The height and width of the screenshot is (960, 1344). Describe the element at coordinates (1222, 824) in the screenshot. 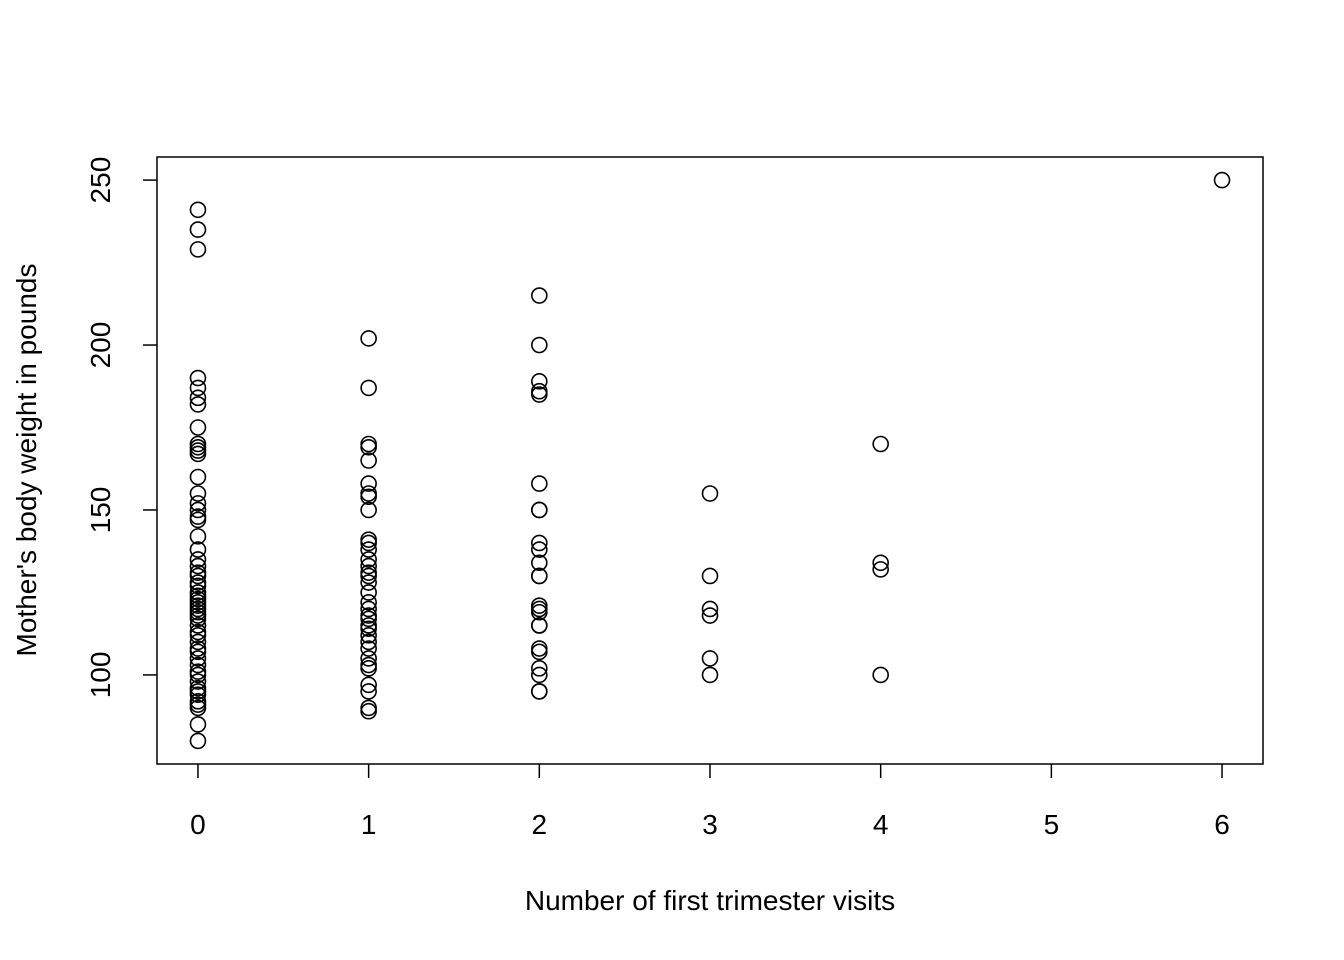

I see `x-tick-label: 6` at that location.